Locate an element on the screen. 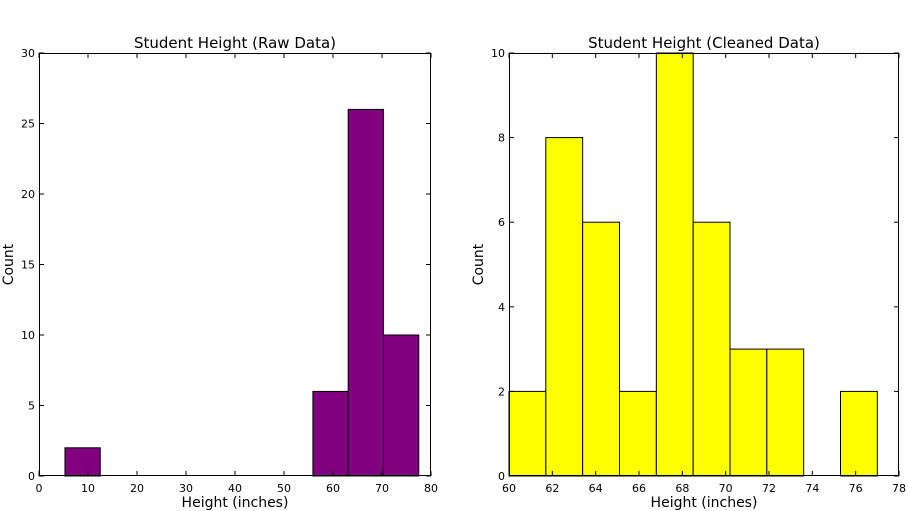 The height and width of the screenshot is (511, 908). x-tick-label: 62 is located at coordinates (552, 488).